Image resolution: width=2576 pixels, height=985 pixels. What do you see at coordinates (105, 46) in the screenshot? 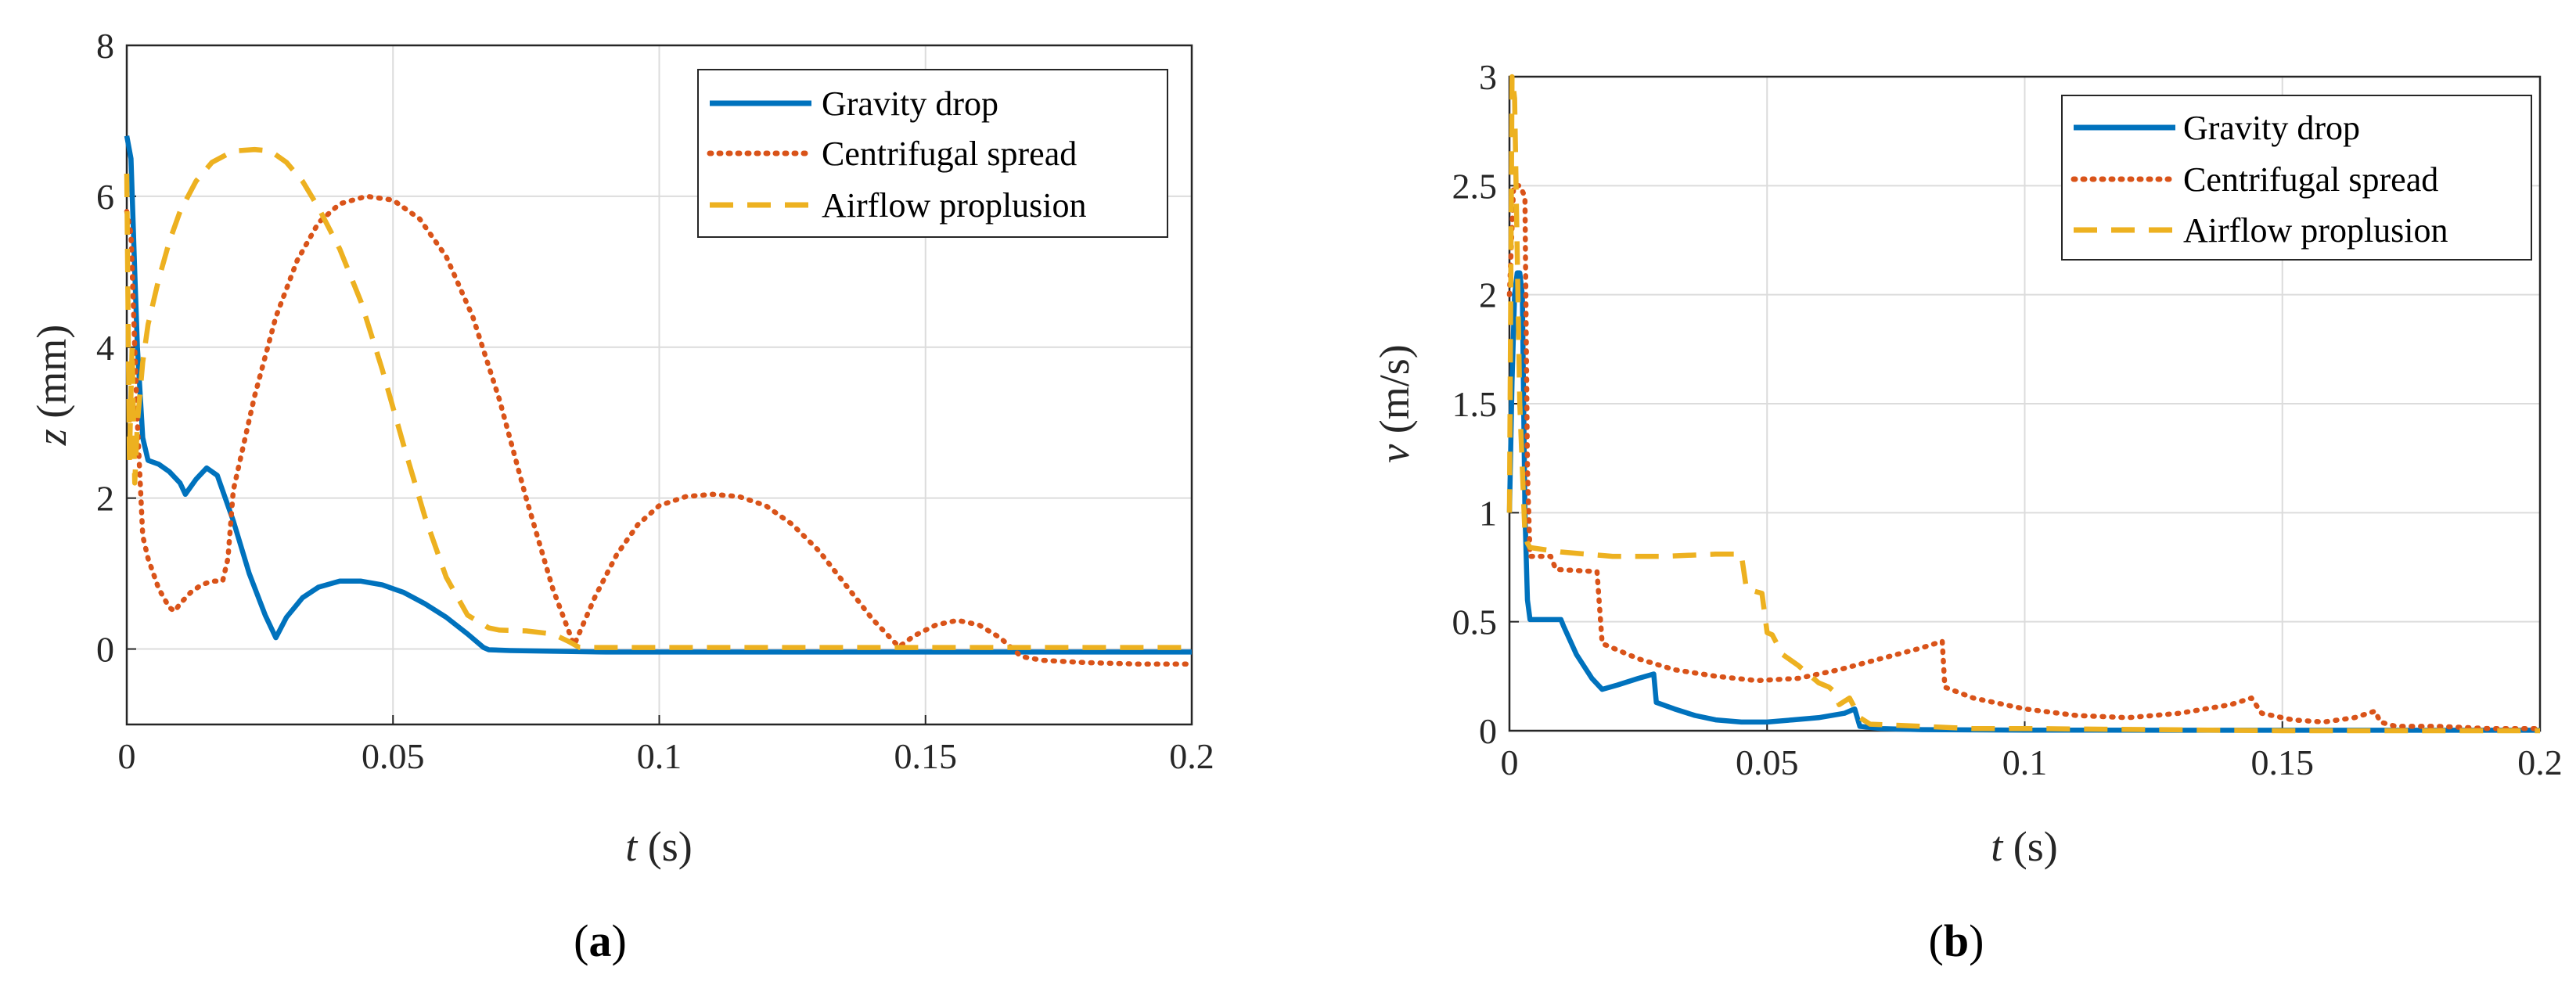
I see `y-tick-label-a: 8` at bounding box center [105, 46].